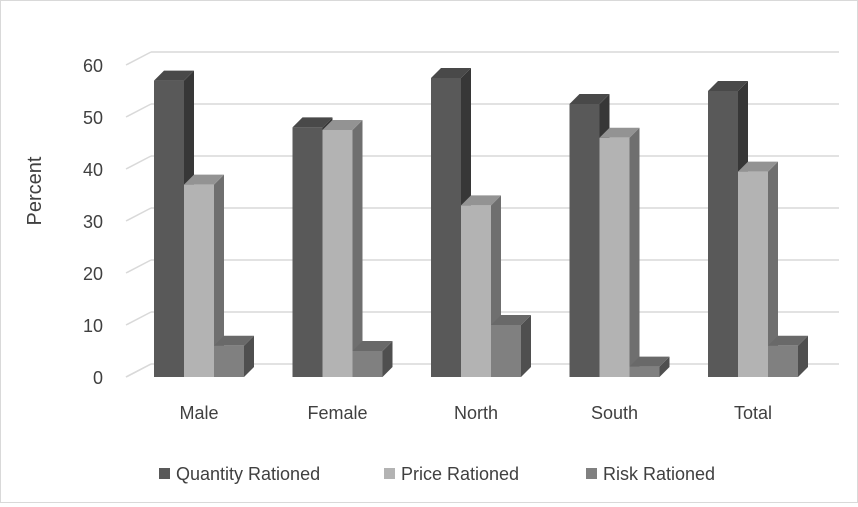 The image size is (858, 507). What do you see at coordinates (460, 474) in the screenshot?
I see `legend-label: Price Rationed` at bounding box center [460, 474].